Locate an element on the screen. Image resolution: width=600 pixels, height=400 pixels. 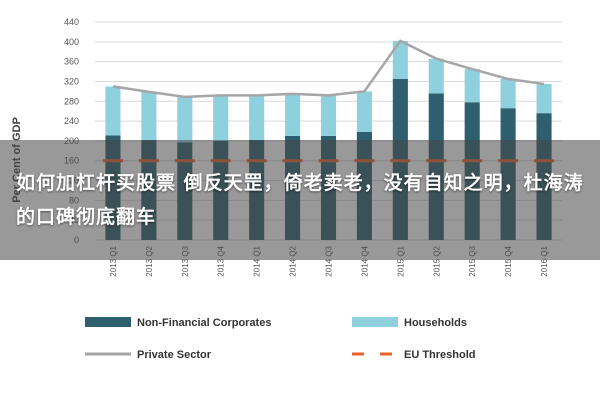
y-tick-label: 240 is located at coordinates (71, 121).